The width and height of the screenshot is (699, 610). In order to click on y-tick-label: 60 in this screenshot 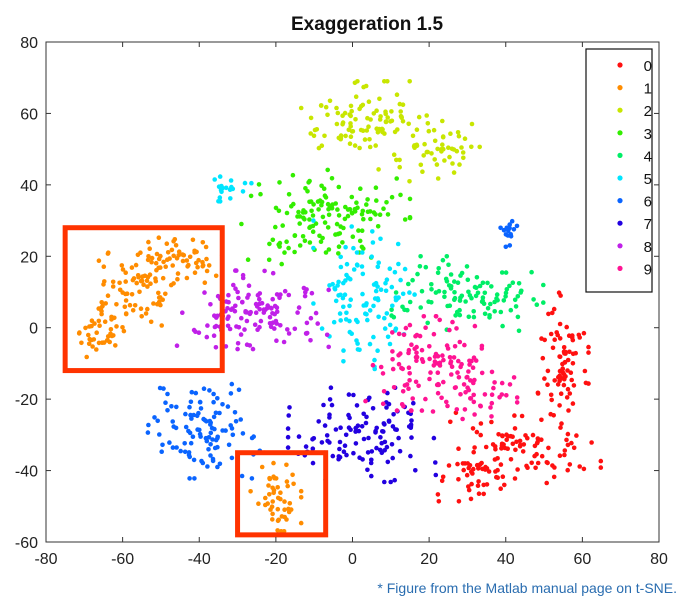, I will do `click(29, 114)`.